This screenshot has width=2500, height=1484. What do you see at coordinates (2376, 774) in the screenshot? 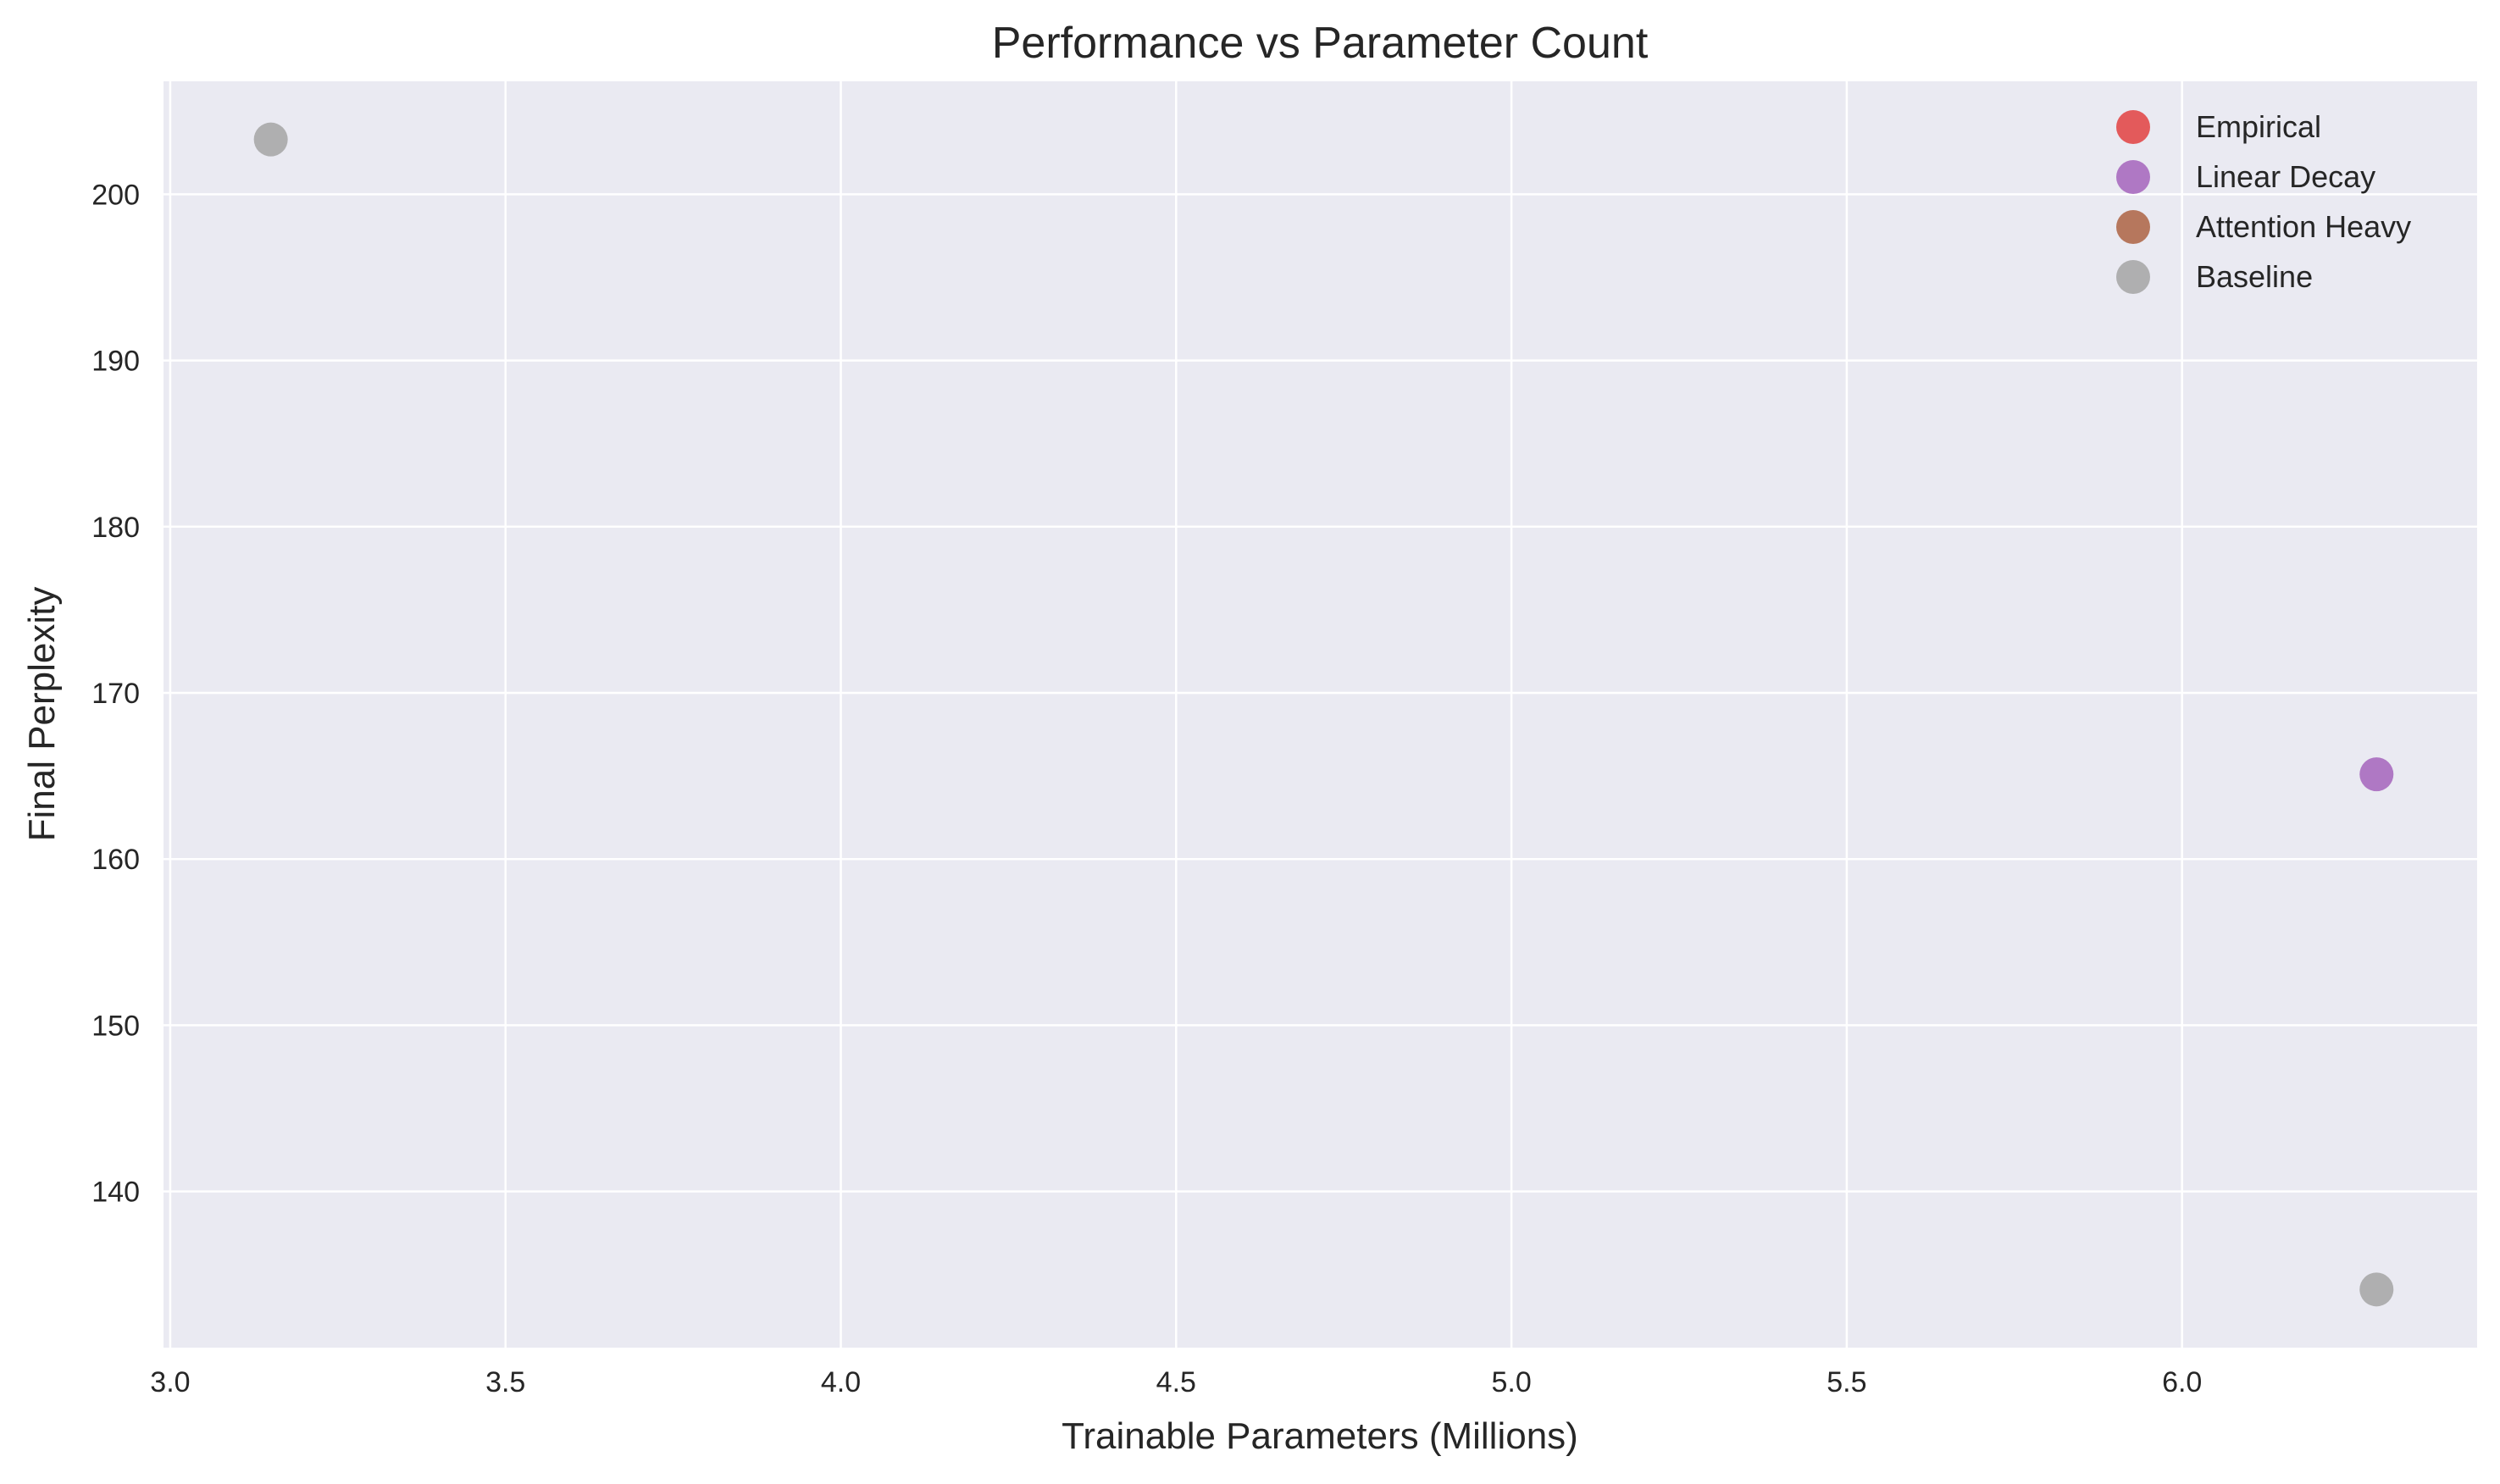
I see `data-point-linear-decay` at bounding box center [2376, 774].